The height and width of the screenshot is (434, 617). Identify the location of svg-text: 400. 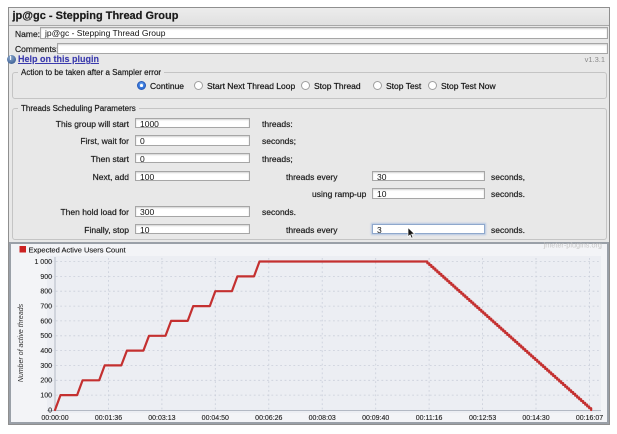
(46, 351).